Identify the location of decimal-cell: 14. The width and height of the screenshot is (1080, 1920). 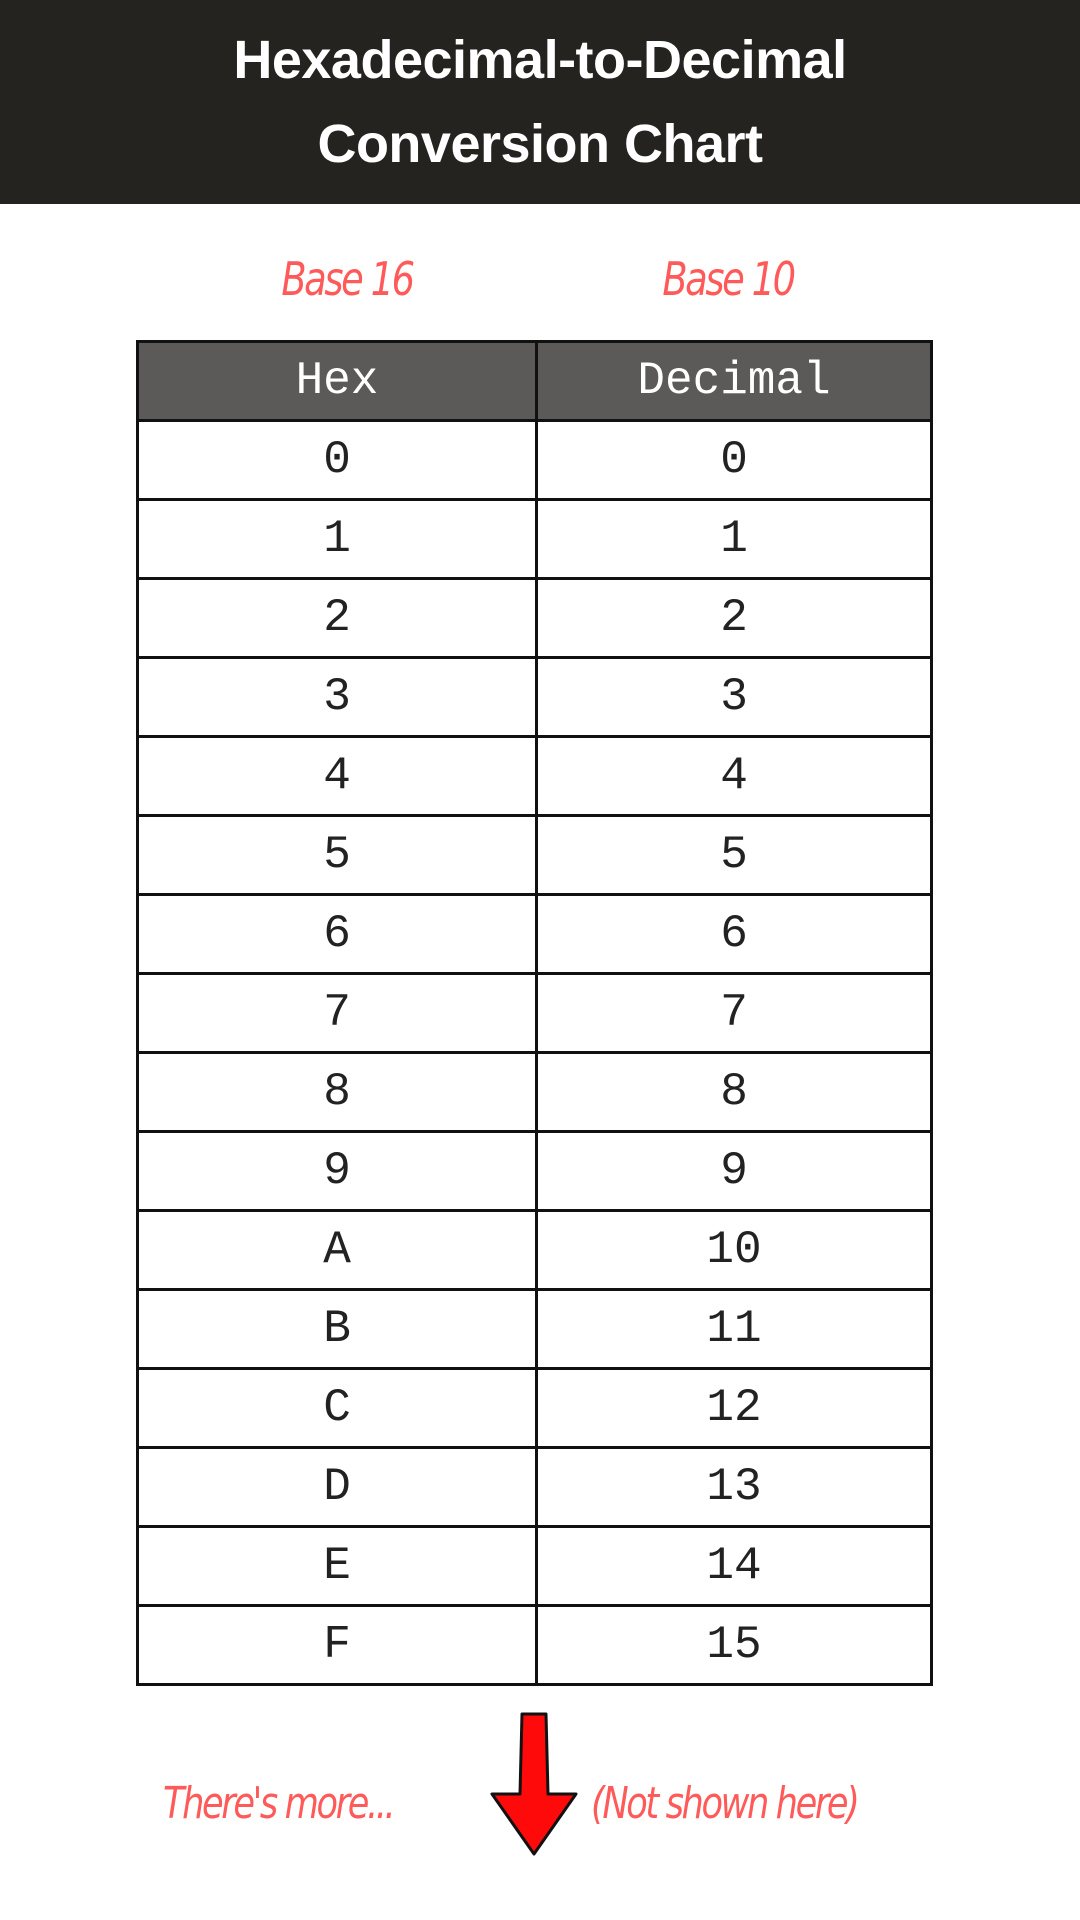
(734, 1566).